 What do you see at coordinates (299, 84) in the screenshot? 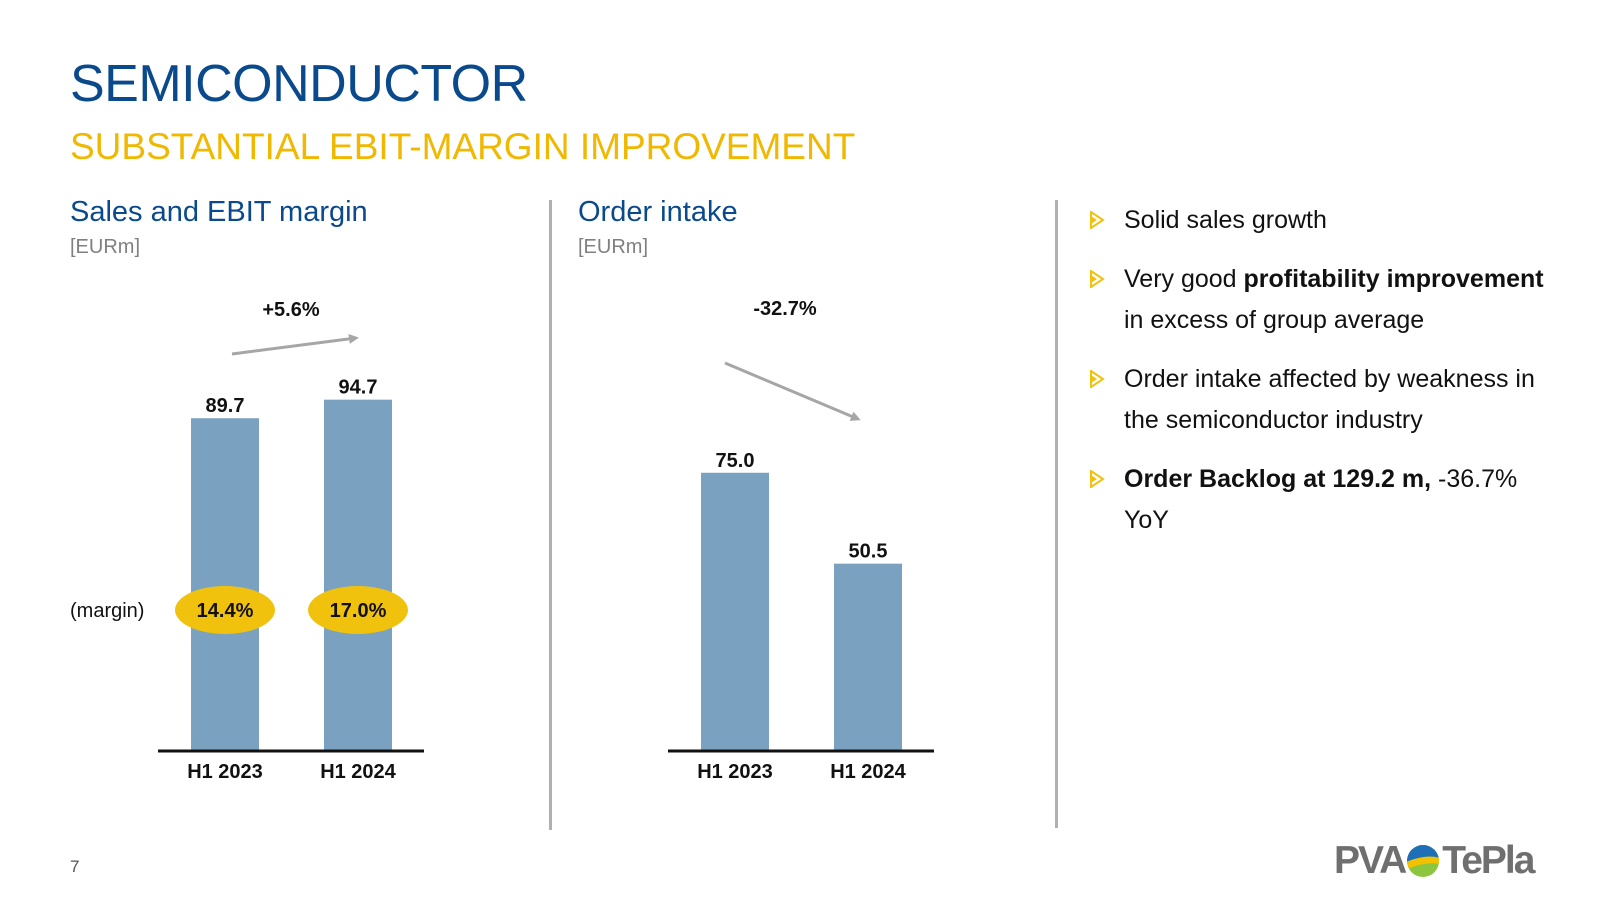
I see `slide-title: SEMICONDUCTOR` at bounding box center [299, 84].